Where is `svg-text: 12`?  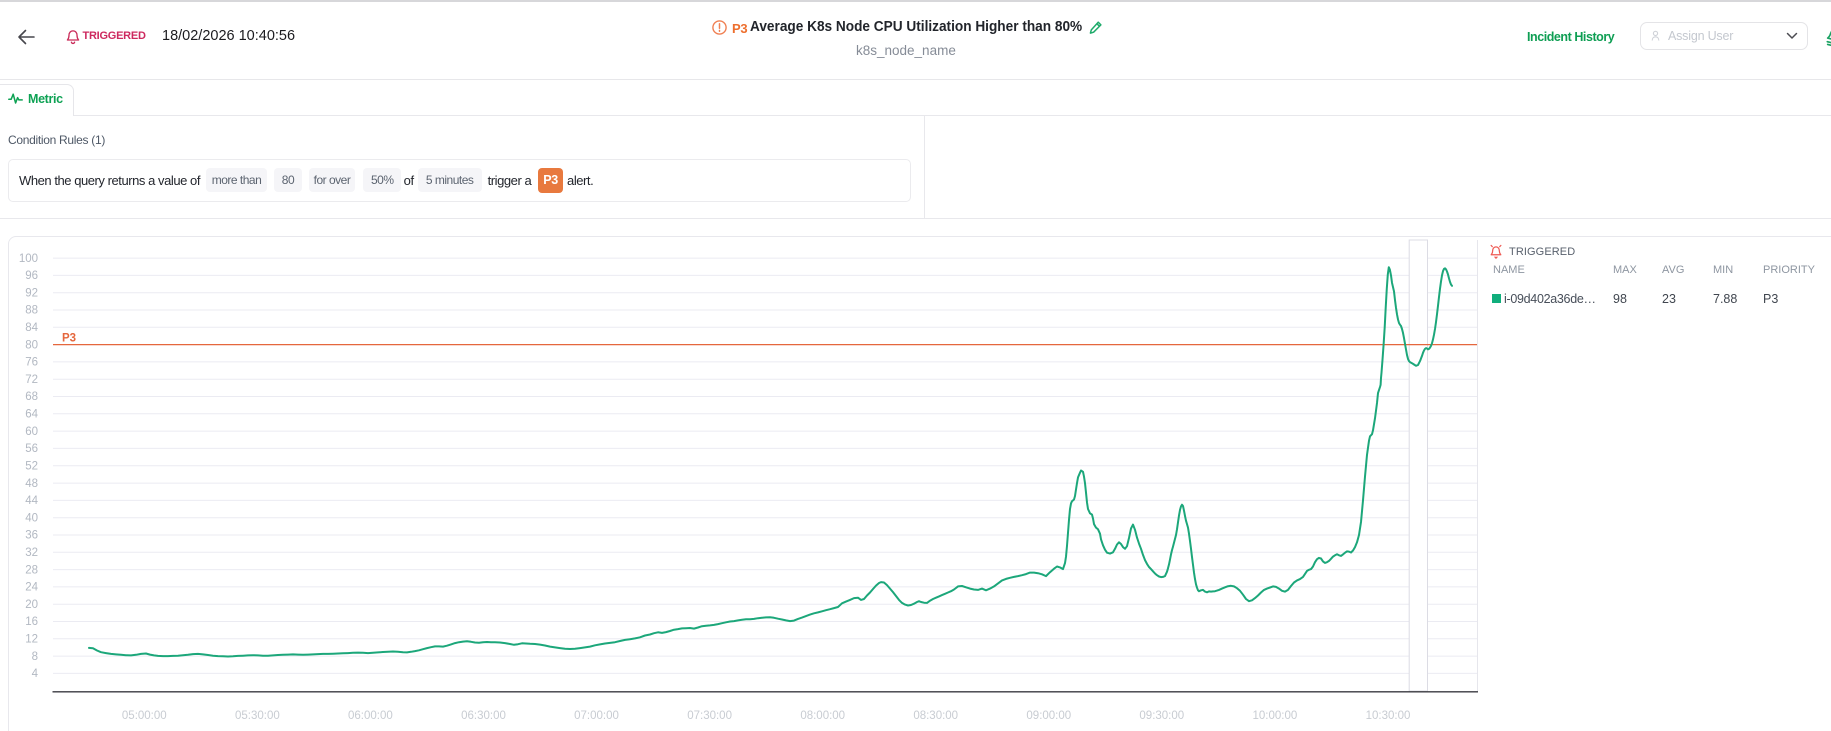 svg-text: 12 is located at coordinates (31, 640).